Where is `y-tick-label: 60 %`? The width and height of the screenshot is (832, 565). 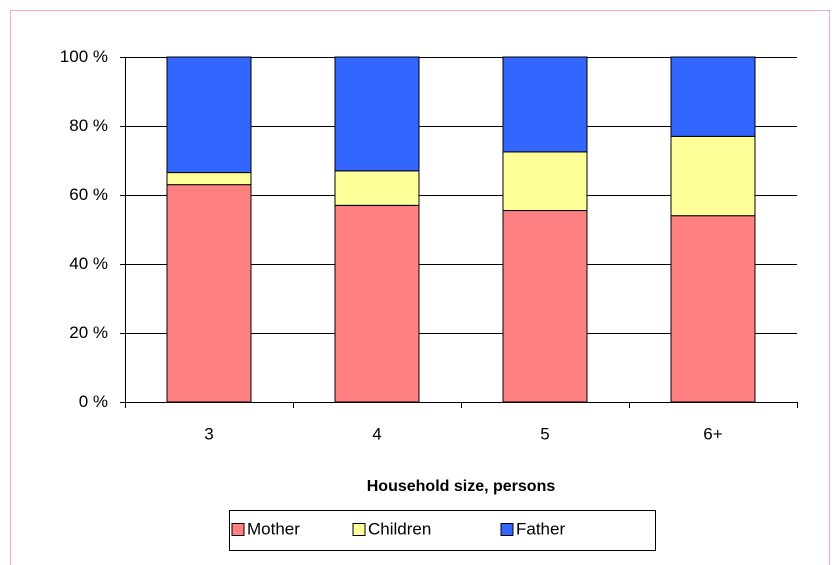 y-tick-label: 60 % is located at coordinates (88, 194).